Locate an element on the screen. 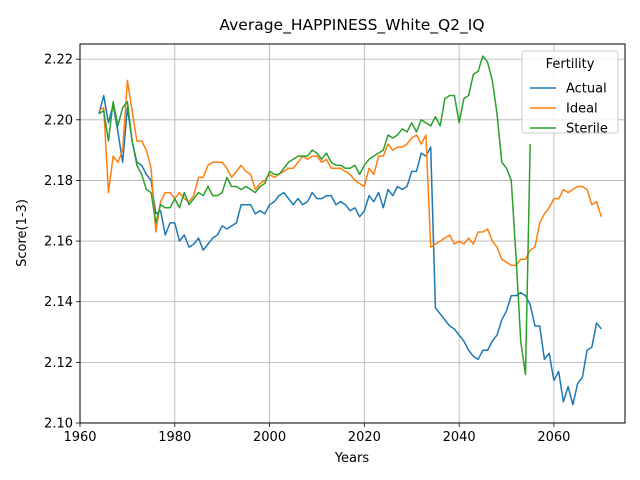 The image size is (640, 480). y-tick-label: 2.10 is located at coordinates (58, 424).